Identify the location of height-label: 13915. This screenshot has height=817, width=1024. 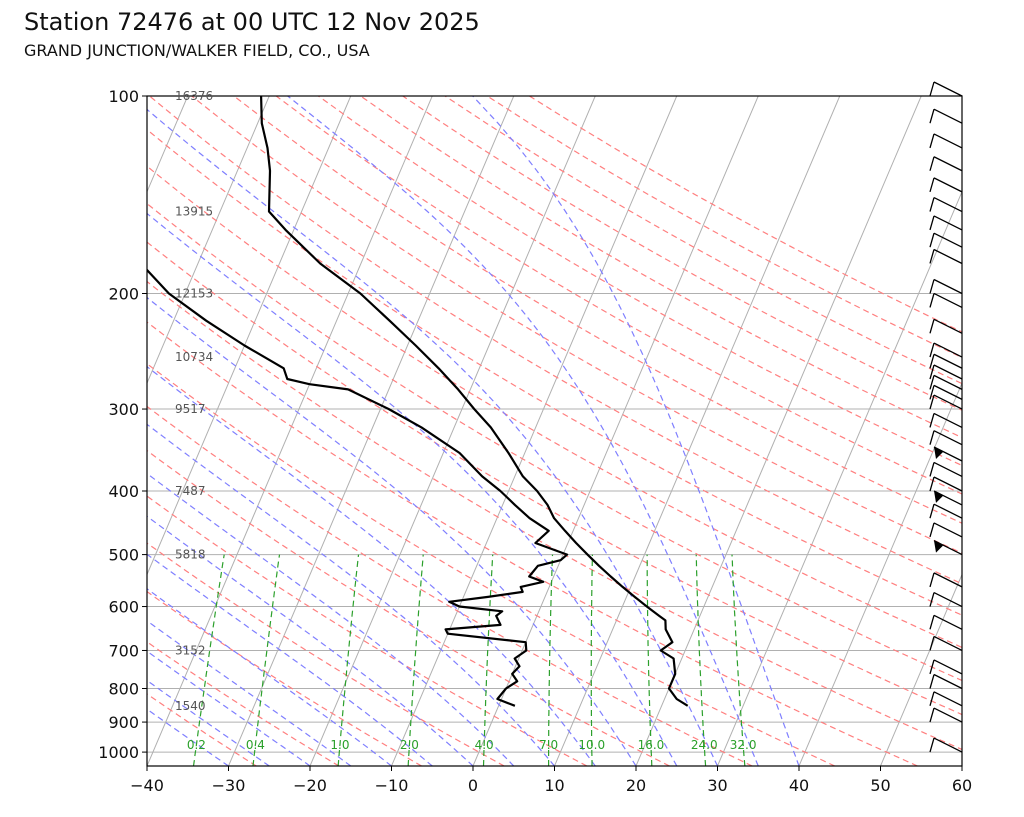
(194, 212).